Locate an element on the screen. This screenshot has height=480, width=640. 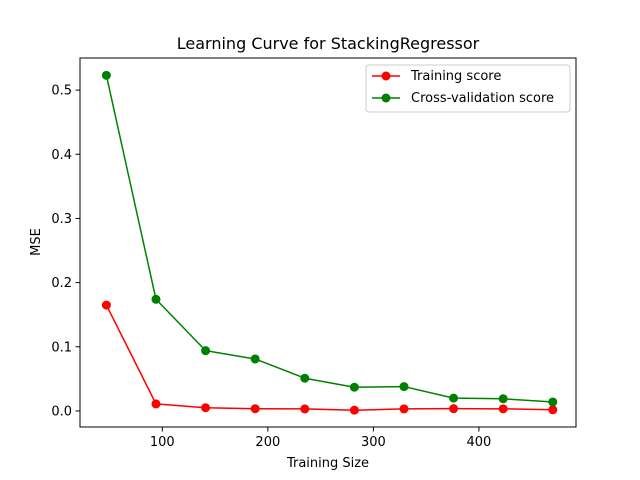
legend-box is located at coordinates (468, 88).